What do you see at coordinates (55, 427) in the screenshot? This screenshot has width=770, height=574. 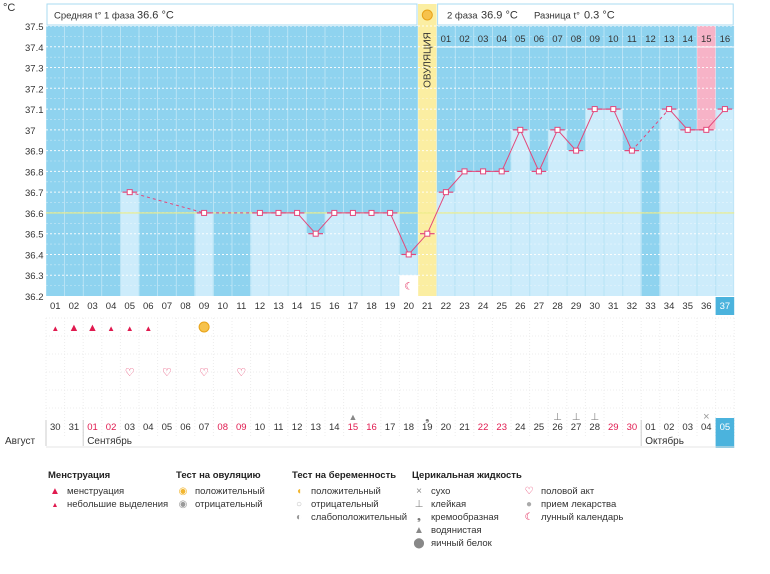 I see `date-label: 30` at bounding box center [55, 427].